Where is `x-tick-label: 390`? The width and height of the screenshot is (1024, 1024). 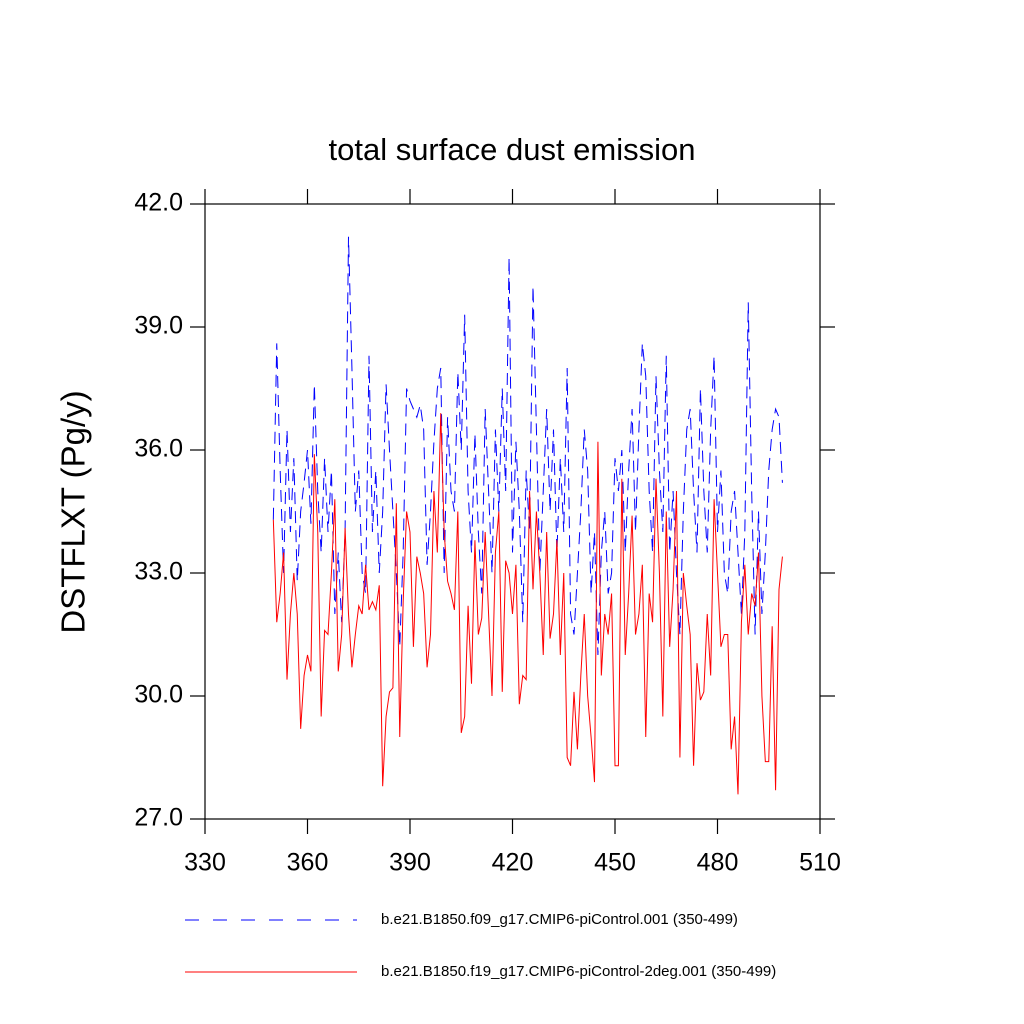
x-tick-label: 390 is located at coordinates (410, 863).